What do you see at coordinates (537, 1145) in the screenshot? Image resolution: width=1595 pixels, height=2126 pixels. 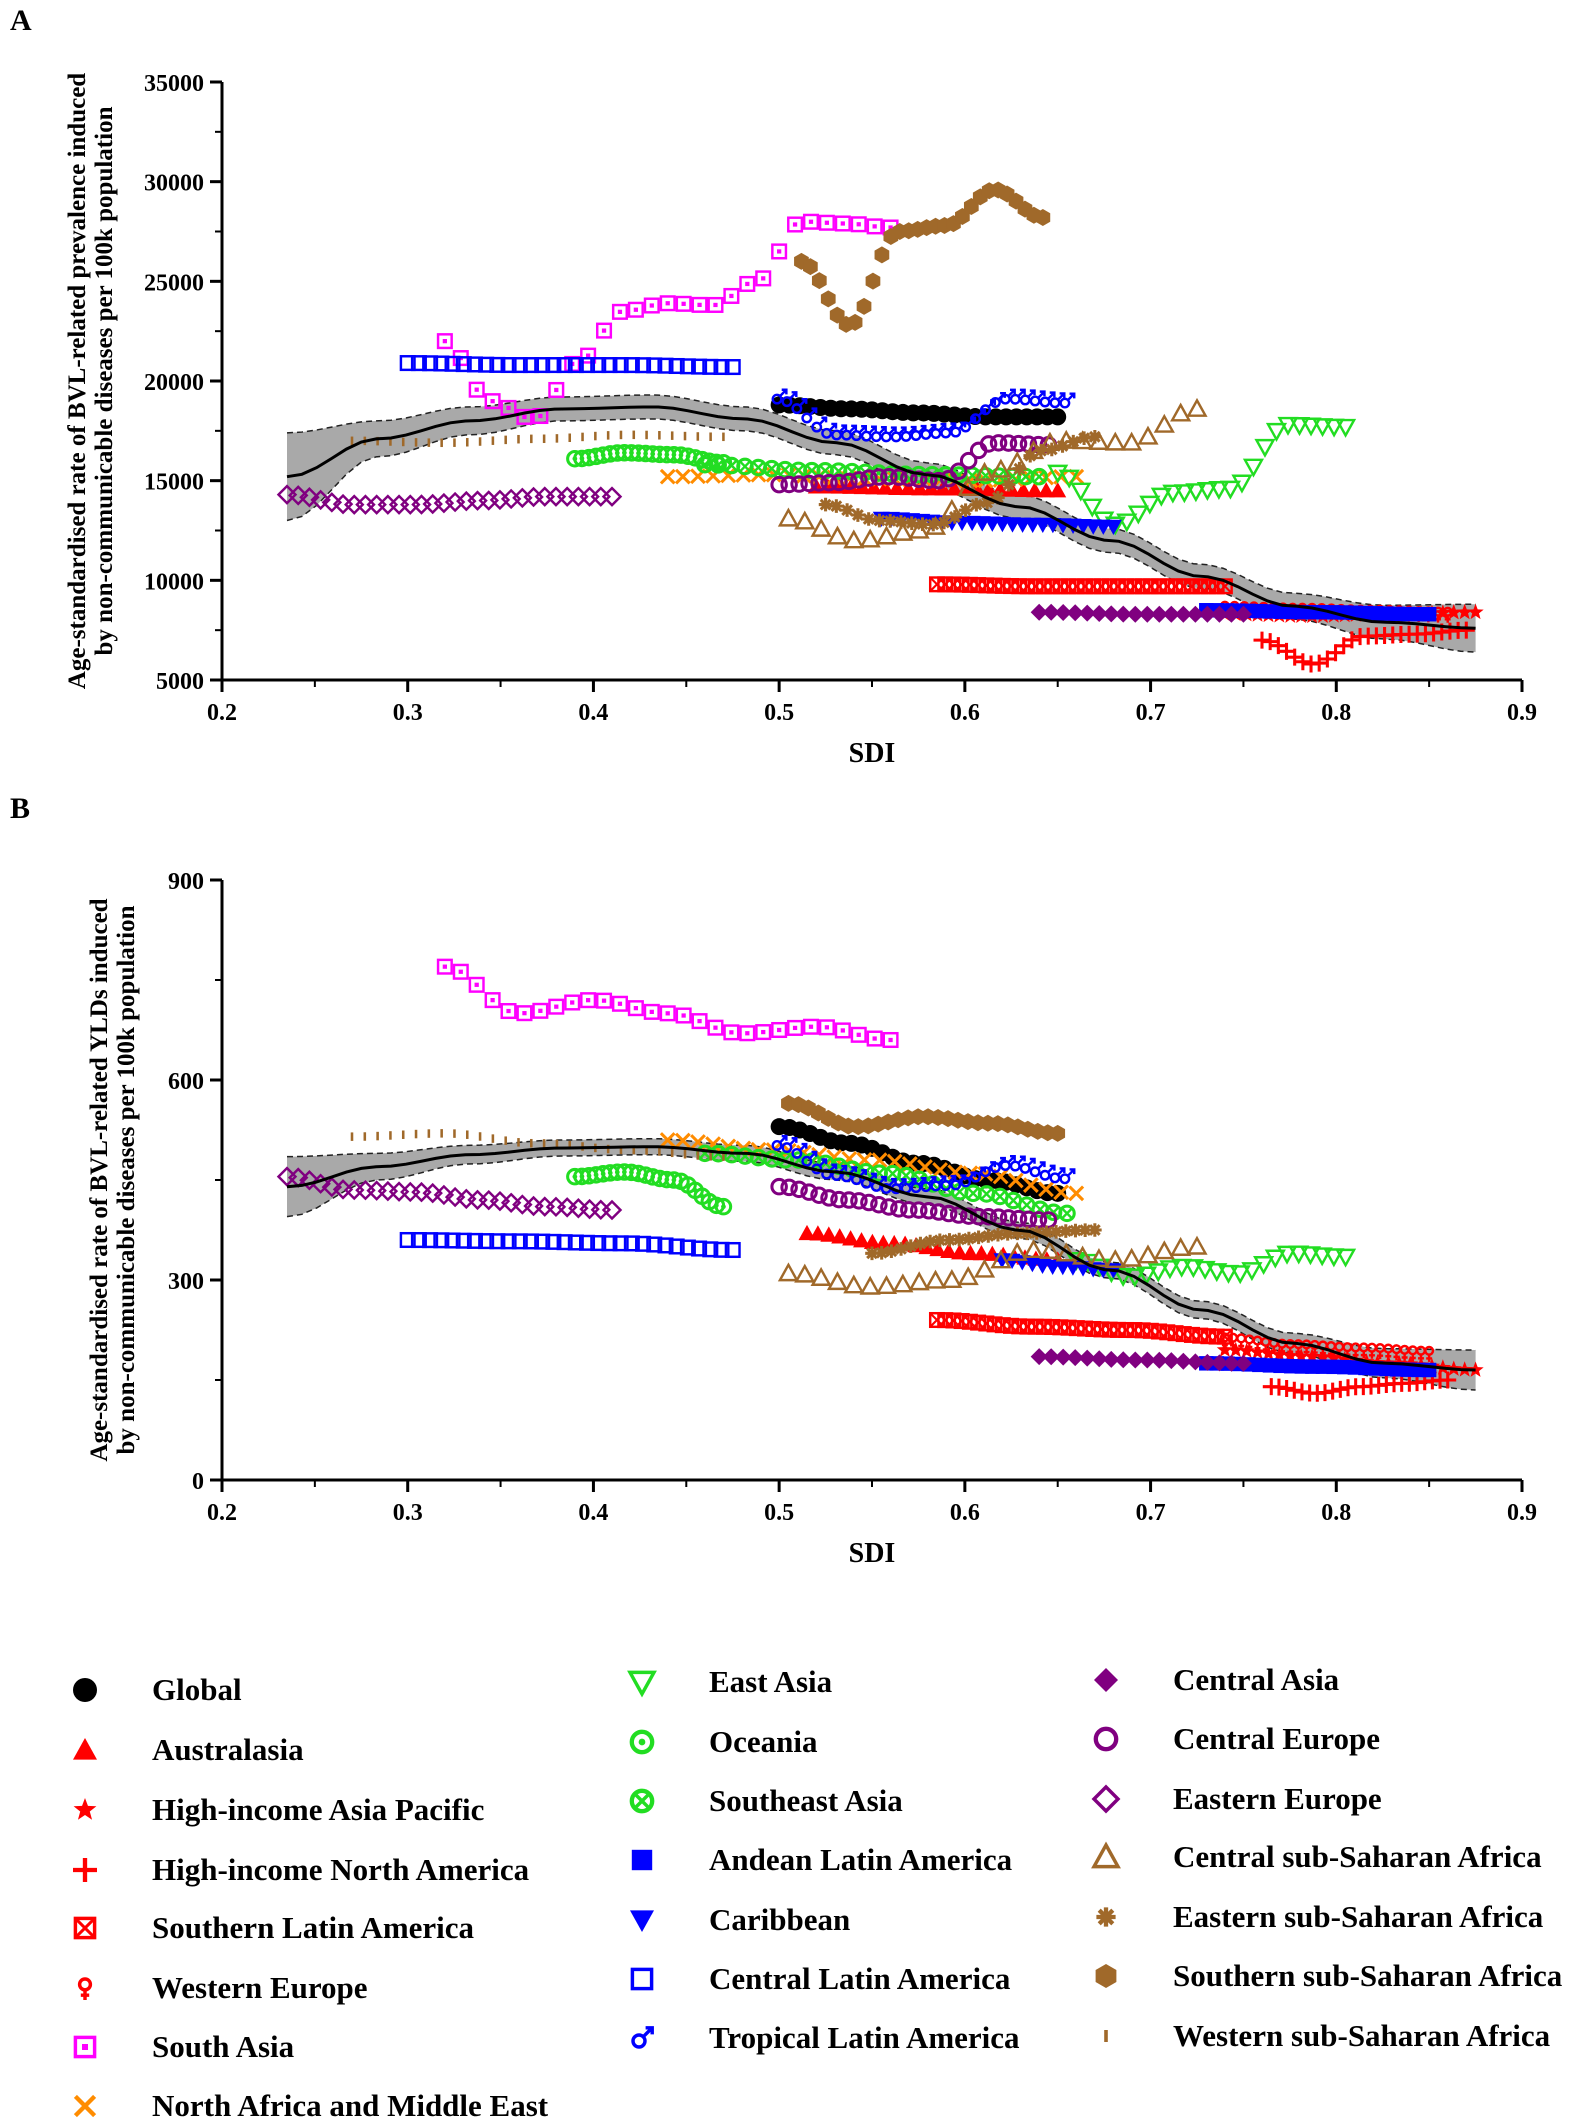 I see `series-western-sub-saharan-africa` at bounding box center [537, 1145].